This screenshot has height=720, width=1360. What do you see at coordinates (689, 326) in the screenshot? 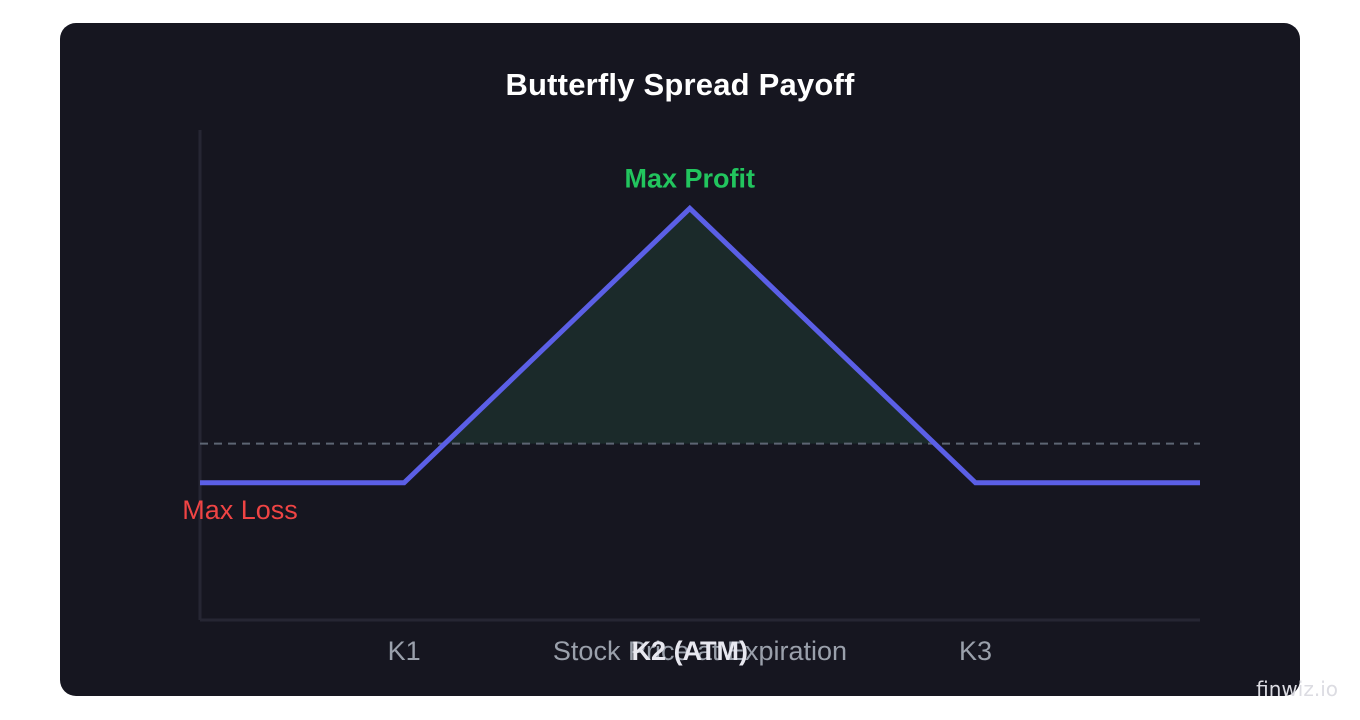
I see `profit-area` at bounding box center [689, 326].